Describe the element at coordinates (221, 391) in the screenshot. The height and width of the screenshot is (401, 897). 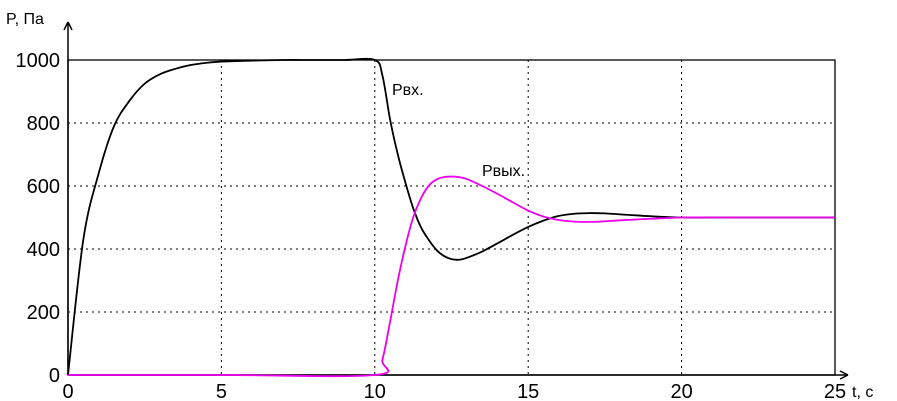
I see `x-tick-label: 5` at that location.